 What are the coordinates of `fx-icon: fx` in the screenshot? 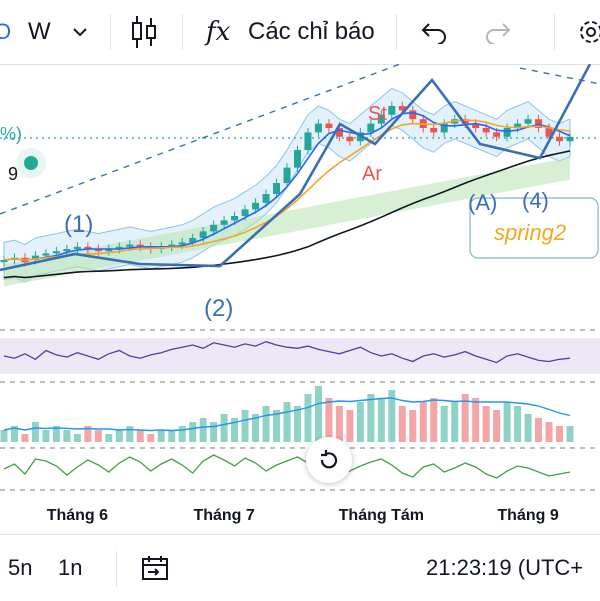 It's located at (218, 32).